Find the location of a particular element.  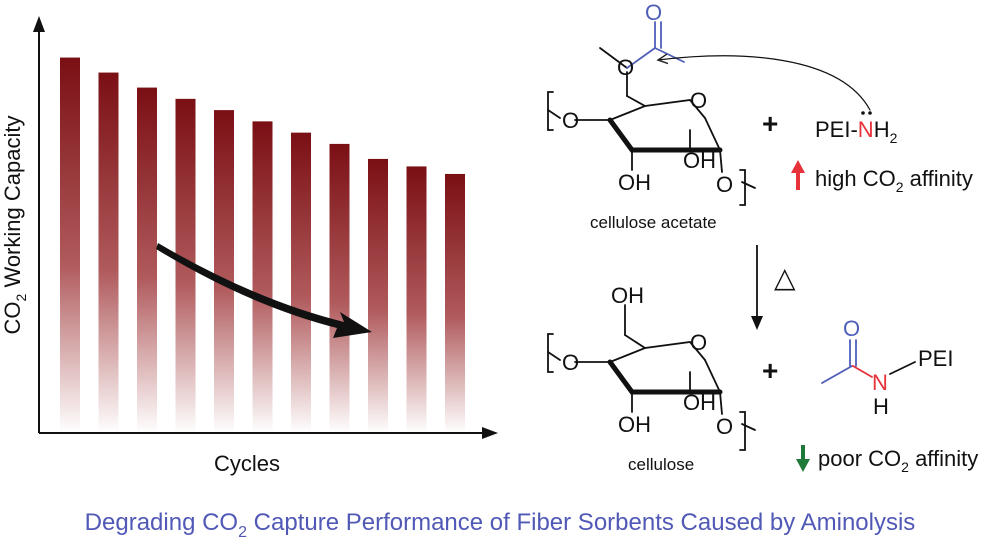

methyl-bond is located at coordinates (669, 55).